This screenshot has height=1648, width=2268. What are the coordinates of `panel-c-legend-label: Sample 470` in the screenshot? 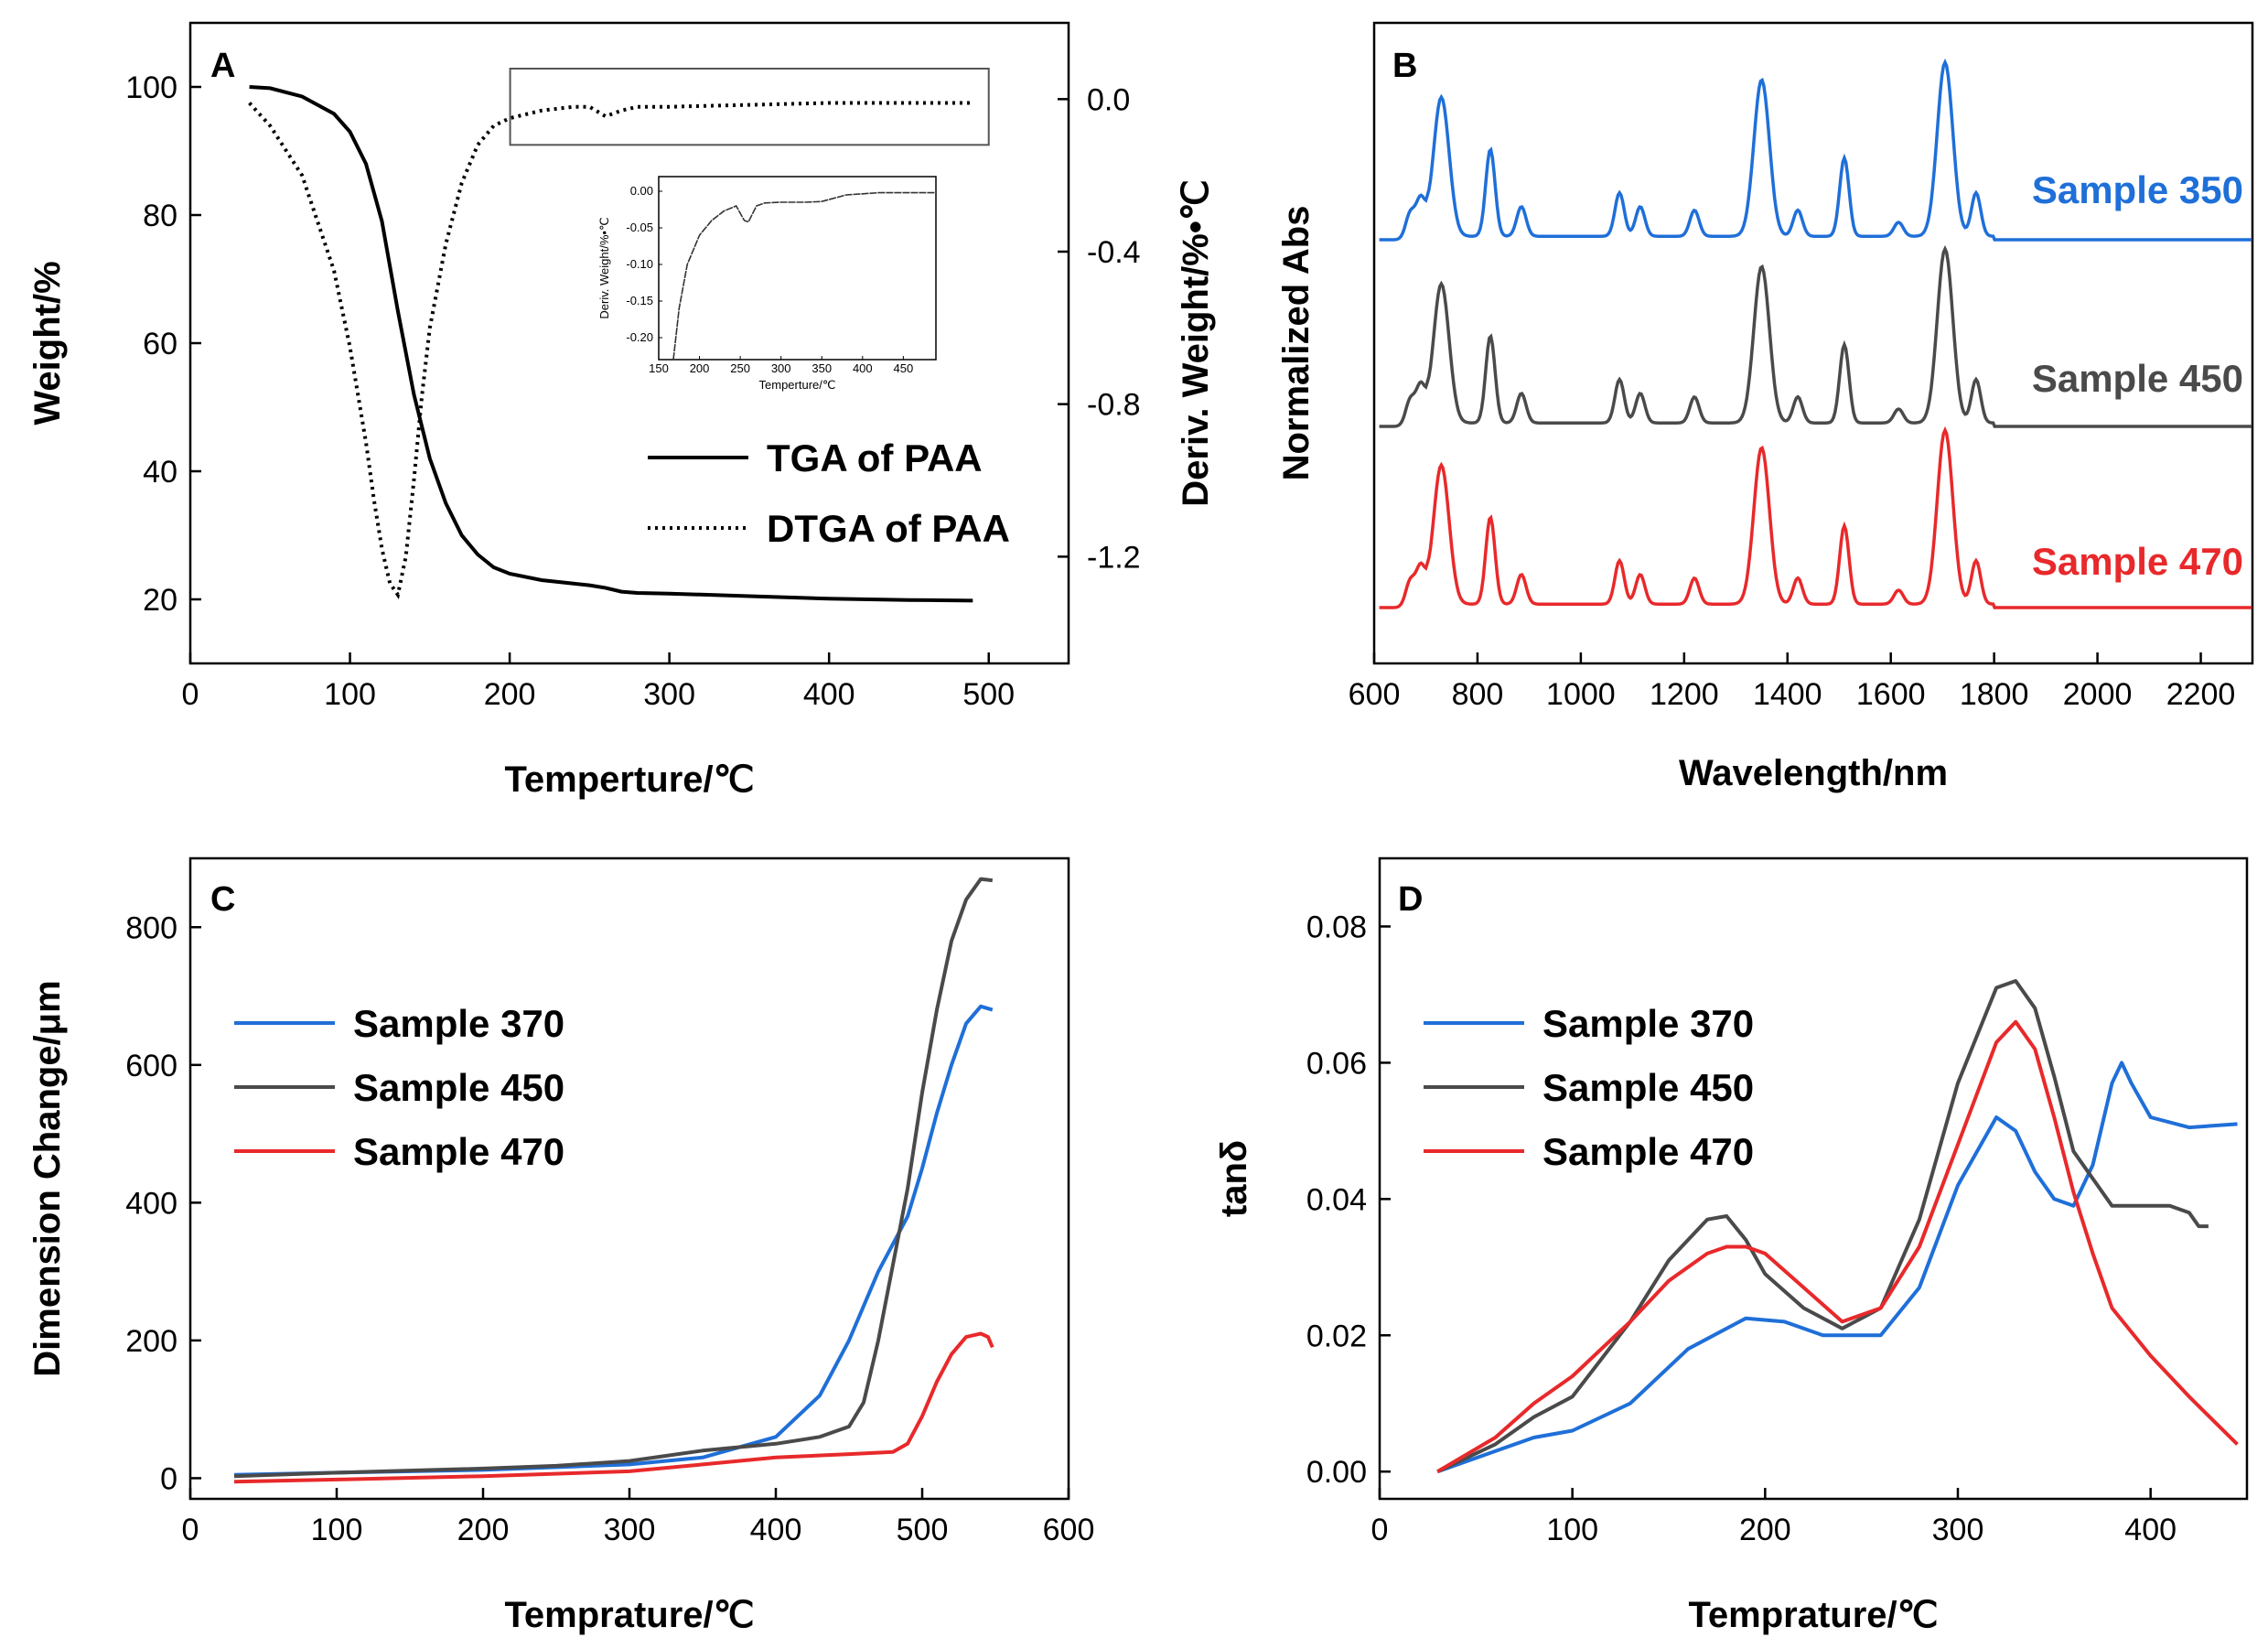 It's located at (458, 1151).